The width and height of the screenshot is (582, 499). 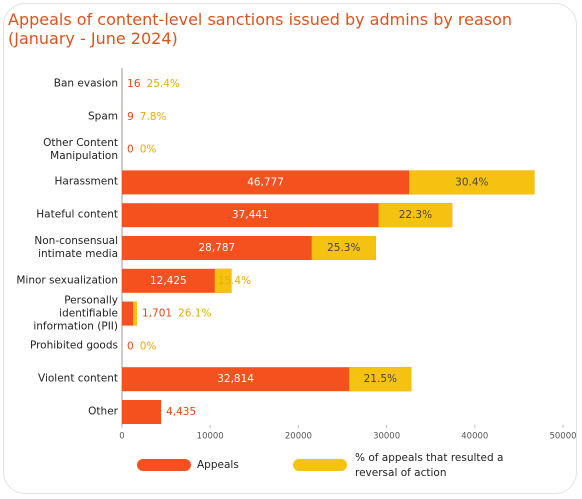 What do you see at coordinates (194, 314) in the screenshot?
I see `percent-label: 26.1%` at bounding box center [194, 314].